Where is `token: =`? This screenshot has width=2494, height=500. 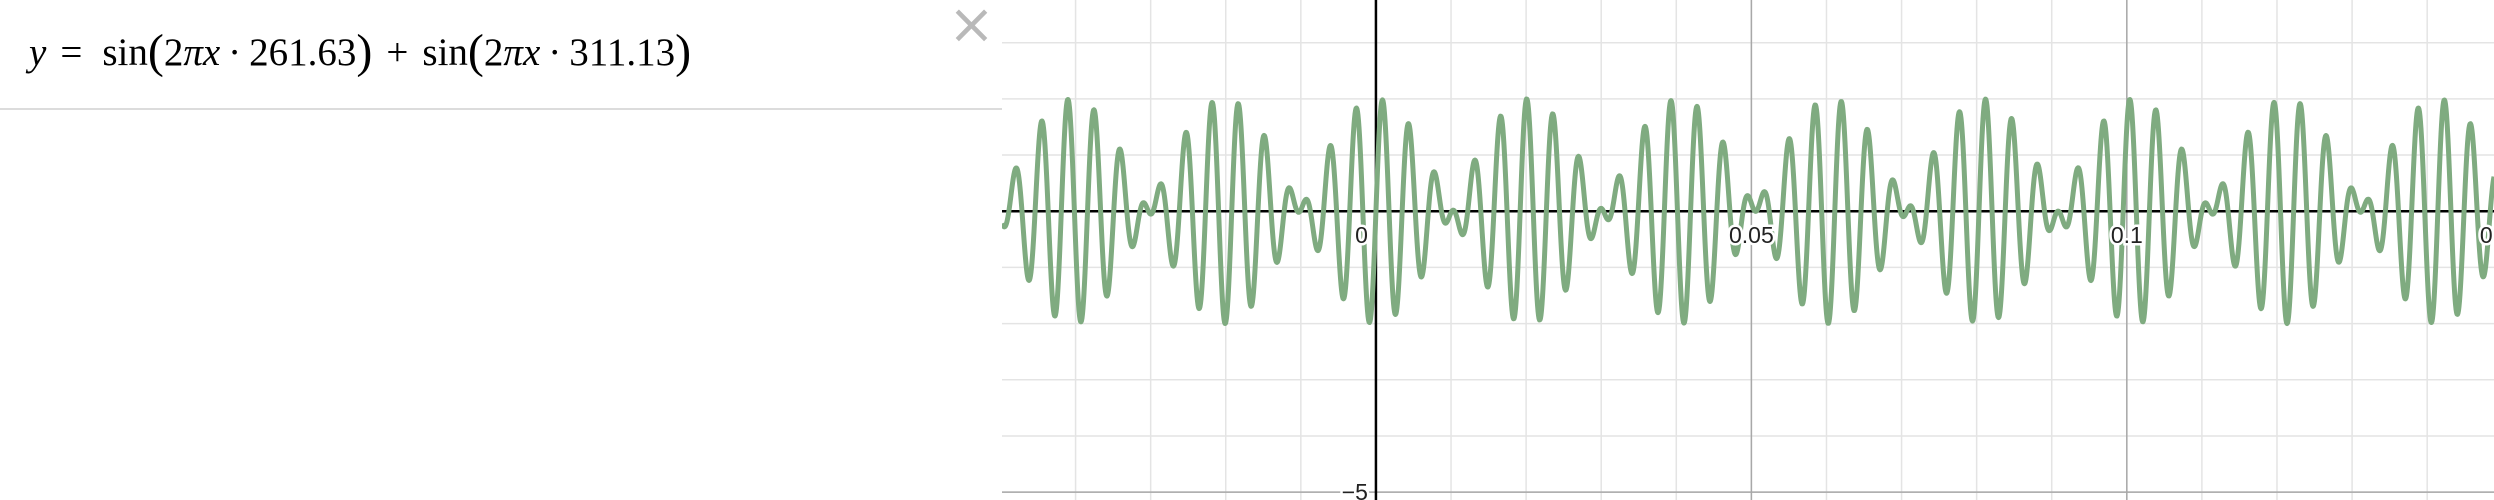
token: = is located at coordinates (71, 52).